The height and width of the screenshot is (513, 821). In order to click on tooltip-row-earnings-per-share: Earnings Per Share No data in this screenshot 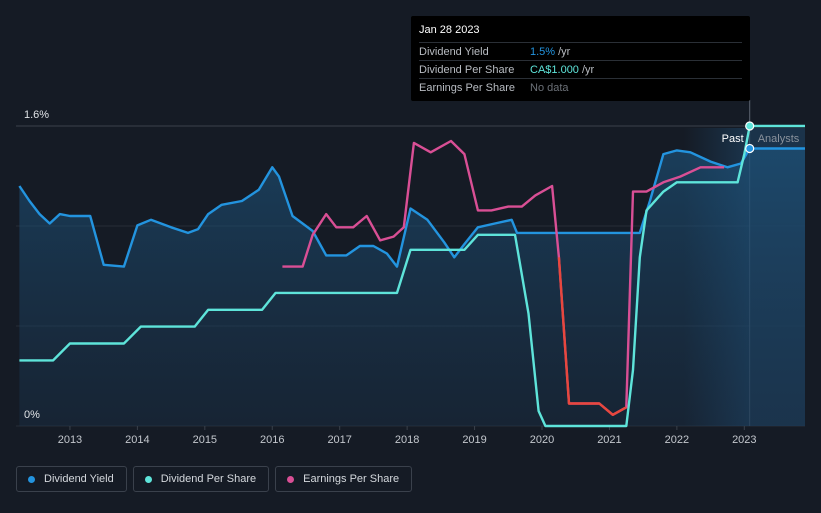, I will do `click(580, 87)`.